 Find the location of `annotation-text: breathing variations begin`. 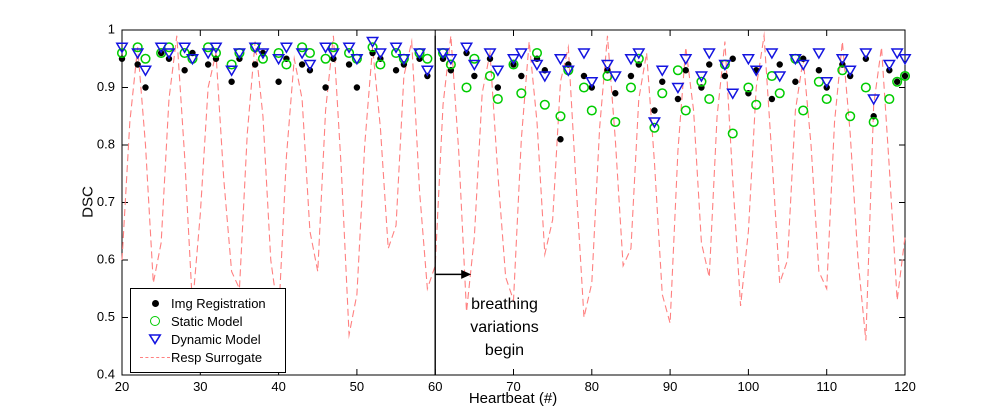

annotation-text: breathing variations begin is located at coordinates (504, 328).